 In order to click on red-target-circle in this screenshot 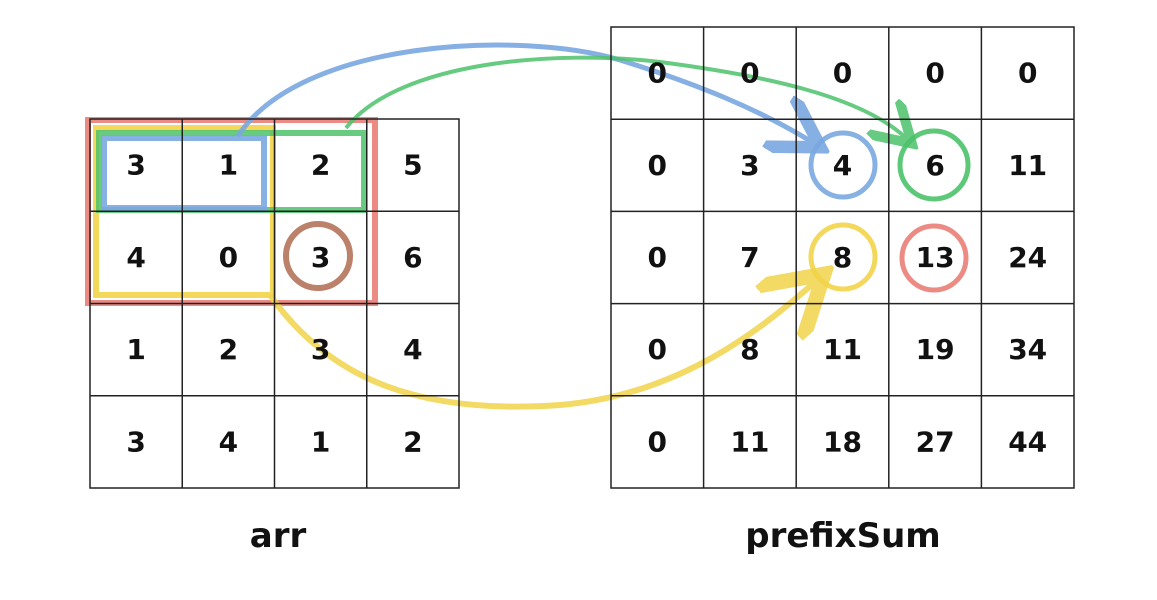, I will do `click(934, 258)`.